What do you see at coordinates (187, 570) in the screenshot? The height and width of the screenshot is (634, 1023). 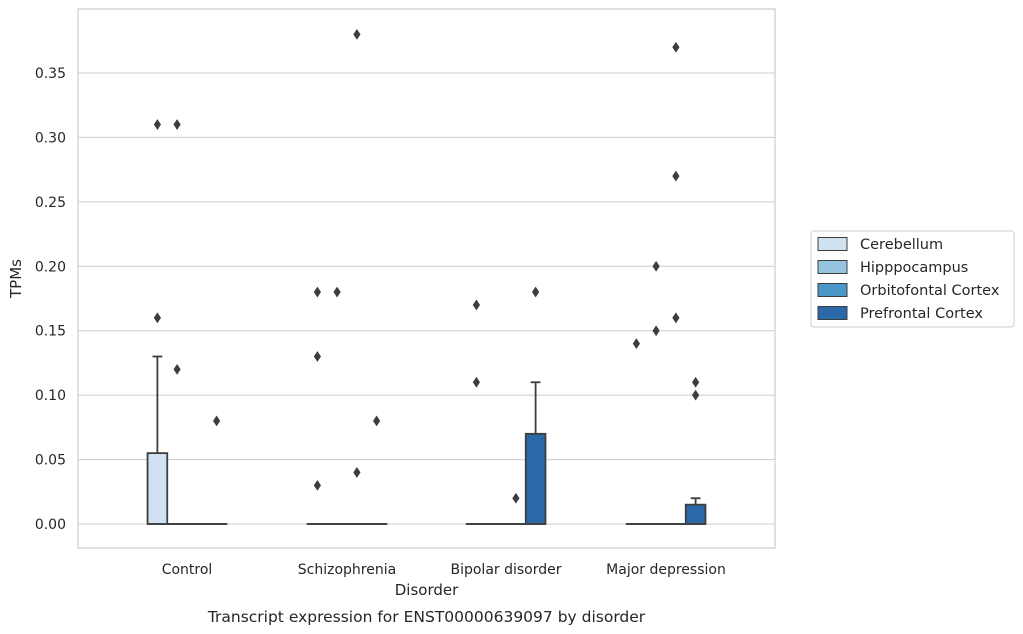 I see `x-tick-label: Control` at bounding box center [187, 570].